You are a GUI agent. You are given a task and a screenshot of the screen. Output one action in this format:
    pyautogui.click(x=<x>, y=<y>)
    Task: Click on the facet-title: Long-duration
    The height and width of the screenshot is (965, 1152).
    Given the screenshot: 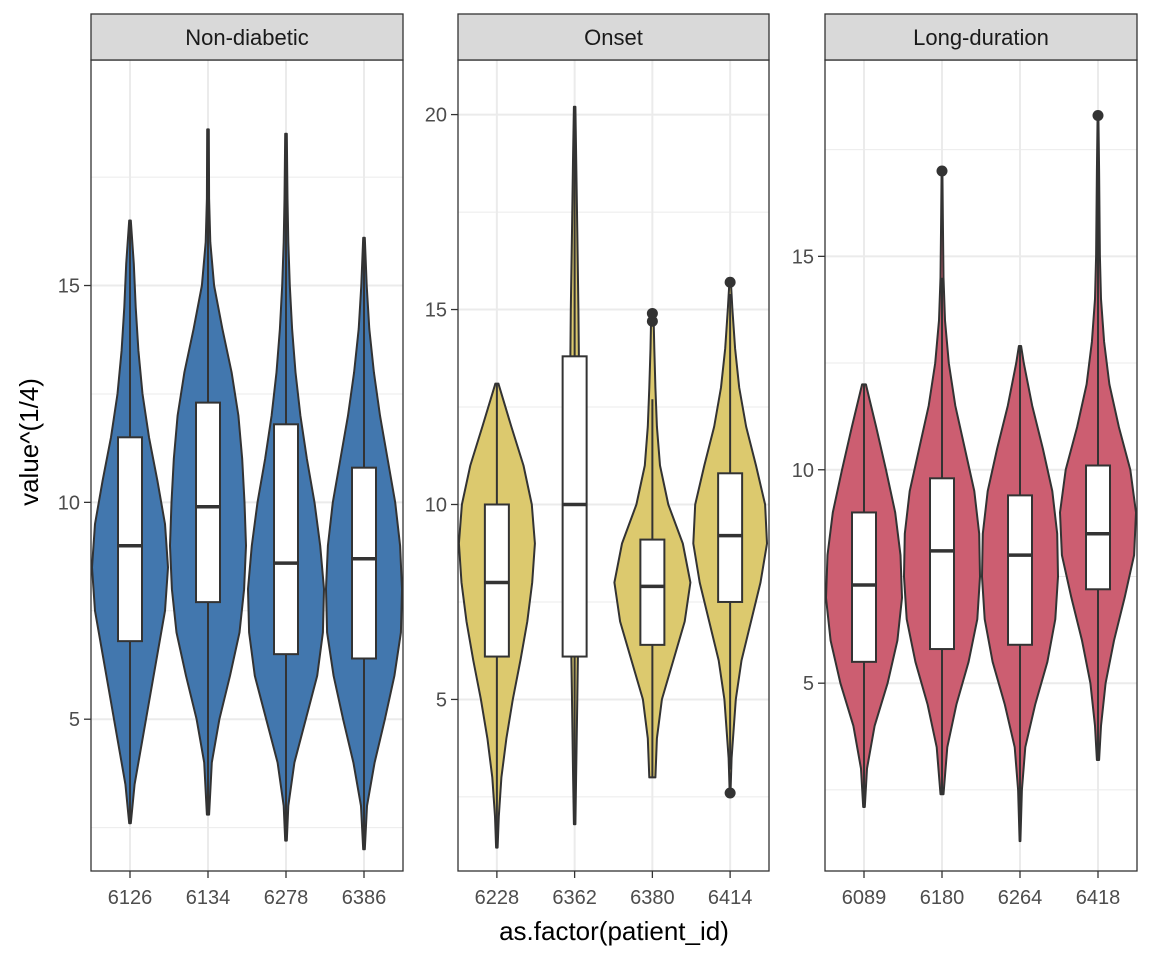 What is the action you would take?
    pyautogui.click(x=981, y=37)
    